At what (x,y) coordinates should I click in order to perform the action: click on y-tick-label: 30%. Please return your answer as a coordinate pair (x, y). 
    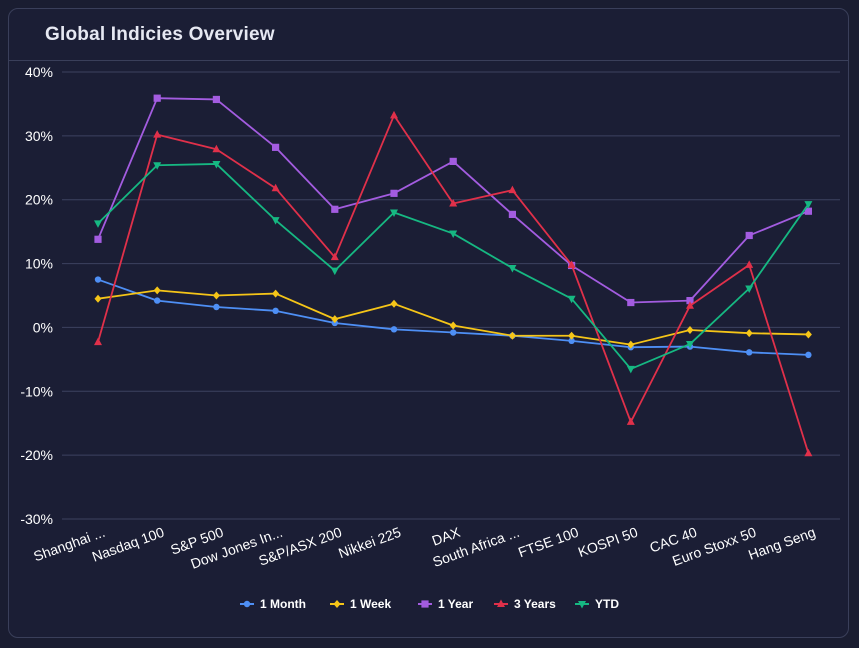
    Looking at the image, I should click on (39, 136).